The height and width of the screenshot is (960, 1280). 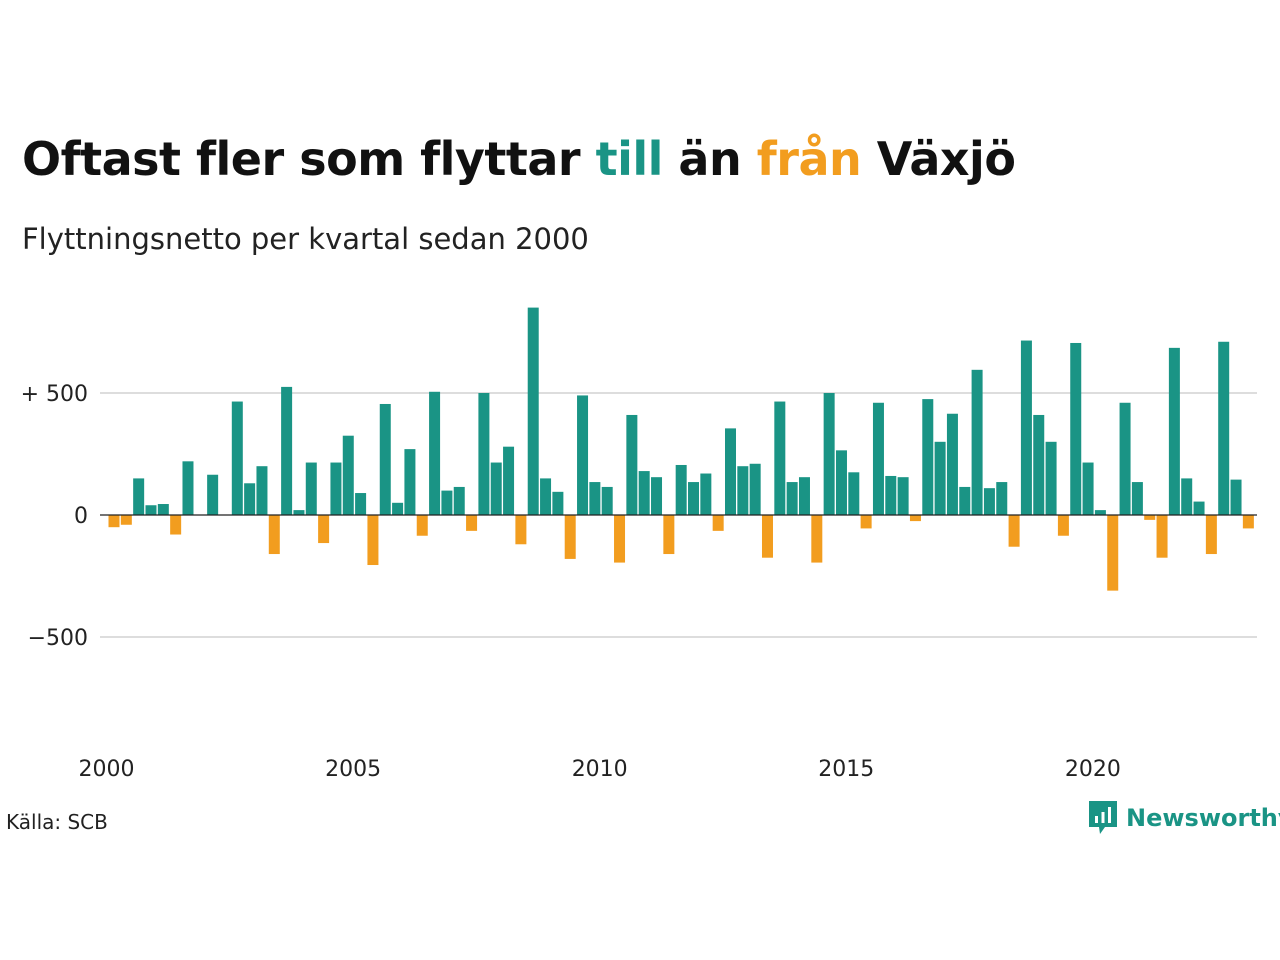 I want to click on title-fran: från, so click(x=809, y=159).